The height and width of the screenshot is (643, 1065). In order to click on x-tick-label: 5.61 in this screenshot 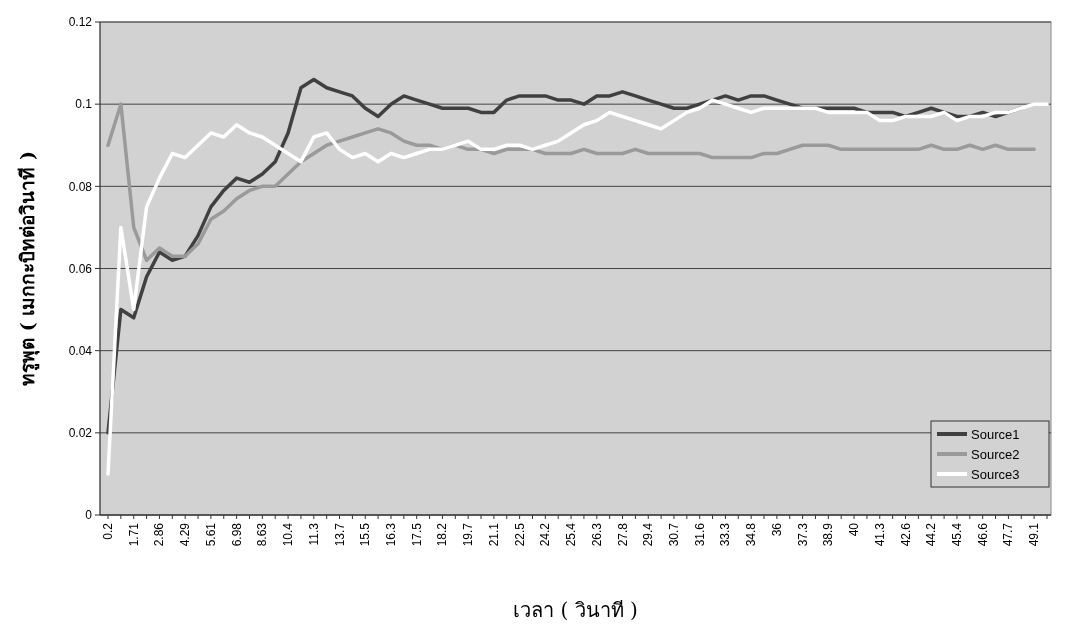, I will do `click(210, 534)`.